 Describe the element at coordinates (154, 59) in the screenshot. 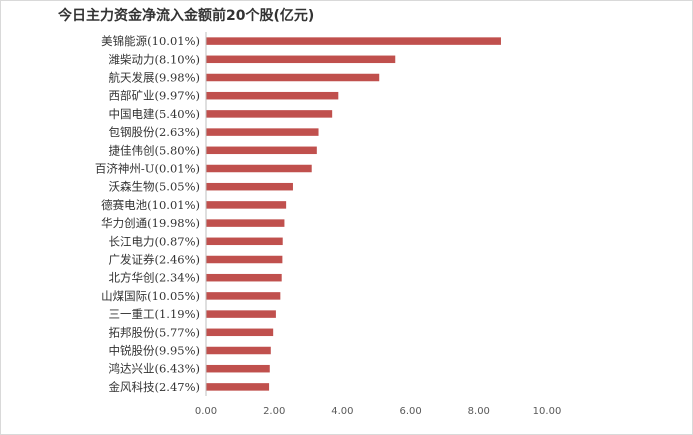

I see `category-label-1: 潍柴动力(8.10%)` at that location.